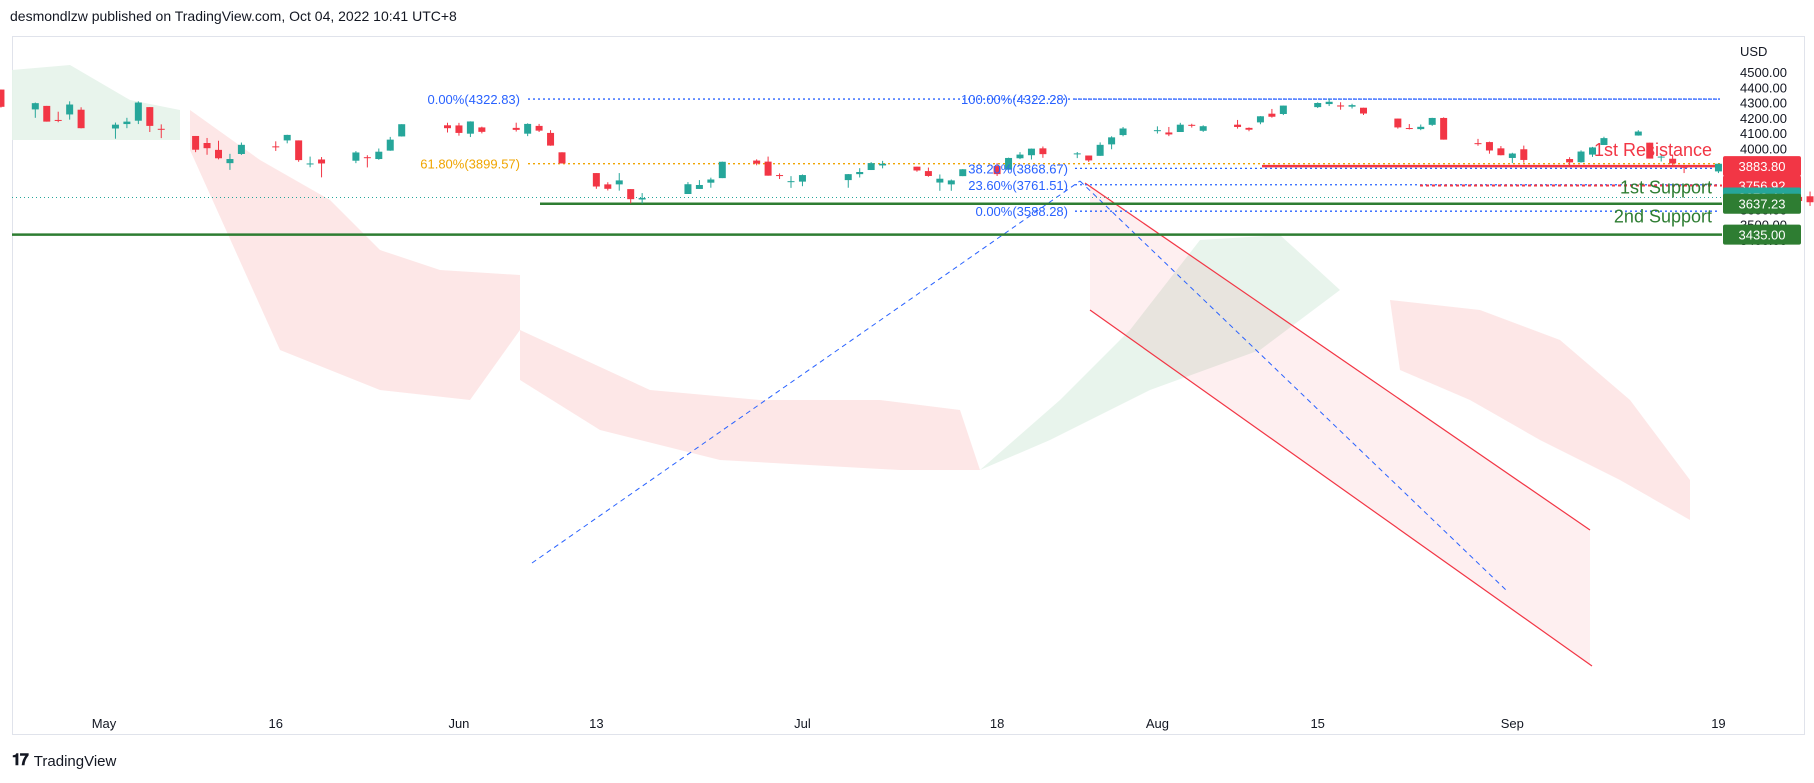  I want to click on y-tick-label: 4000.00, so click(1763, 148).